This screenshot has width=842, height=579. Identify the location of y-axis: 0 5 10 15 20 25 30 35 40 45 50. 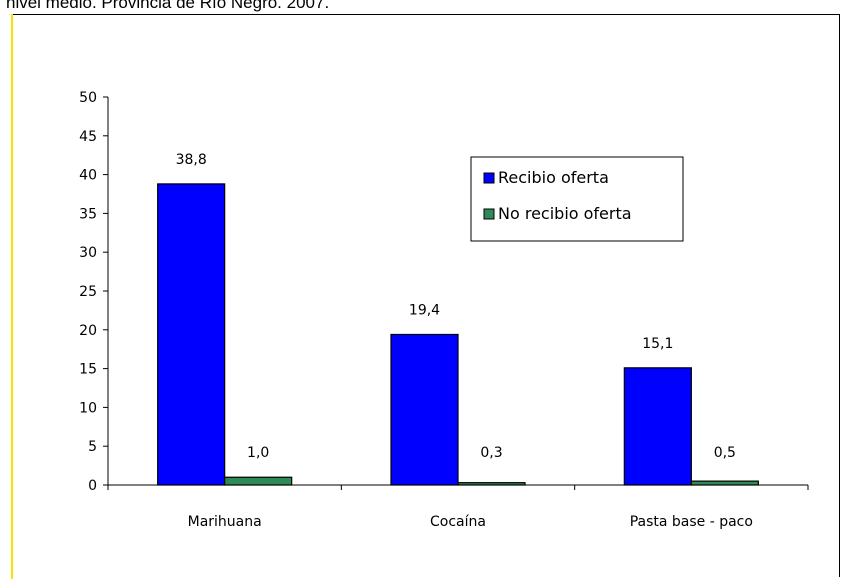
(94, 292).